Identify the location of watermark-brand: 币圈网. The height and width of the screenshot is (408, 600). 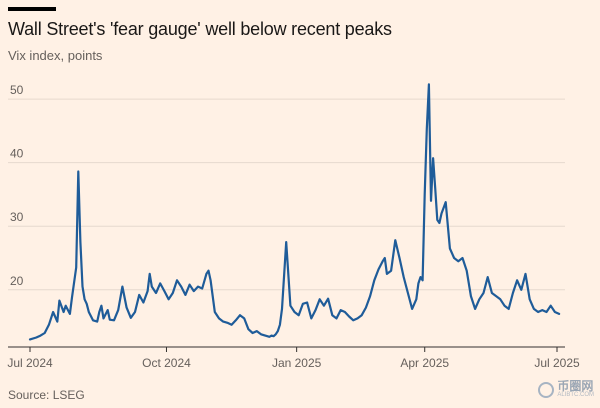
(575, 386).